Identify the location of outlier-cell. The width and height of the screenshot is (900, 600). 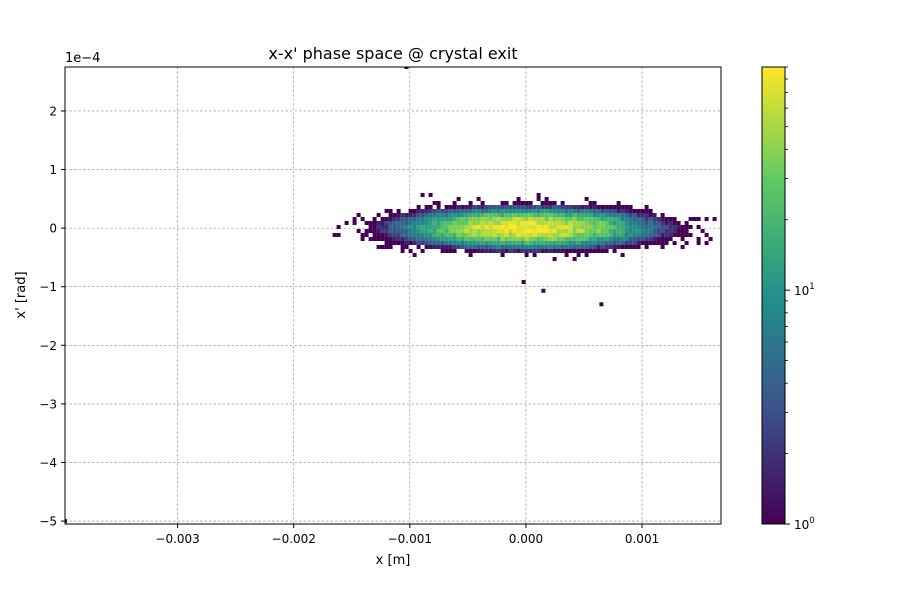
(406, 68).